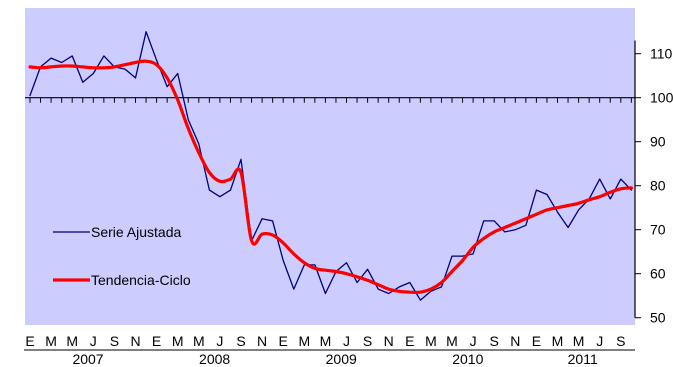 This screenshot has width=673, height=367. What do you see at coordinates (467, 359) in the screenshot?
I see `x-year-label: 2010` at bounding box center [467, 359].